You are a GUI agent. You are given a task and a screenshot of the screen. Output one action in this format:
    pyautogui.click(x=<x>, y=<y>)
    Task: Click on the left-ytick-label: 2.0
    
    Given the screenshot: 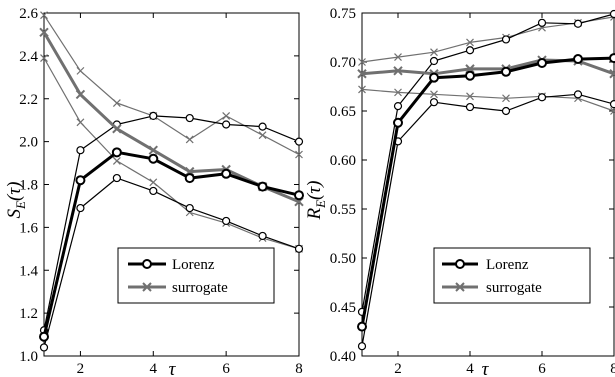 What is the action you would take?
    pyautogui.click(x=28, y=143)
    